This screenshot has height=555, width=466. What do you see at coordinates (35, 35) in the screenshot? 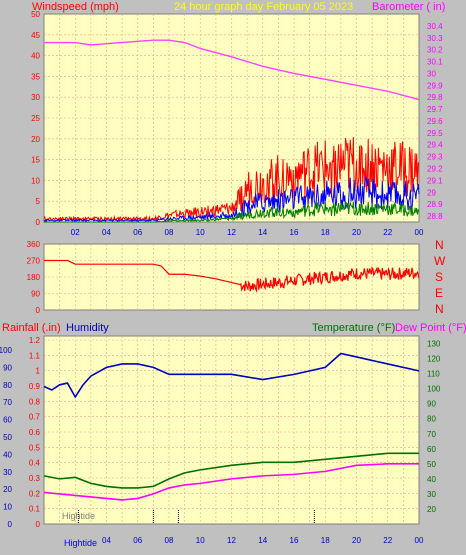
I see `wind-tick-label: 45` at bounding box center [35, 35].